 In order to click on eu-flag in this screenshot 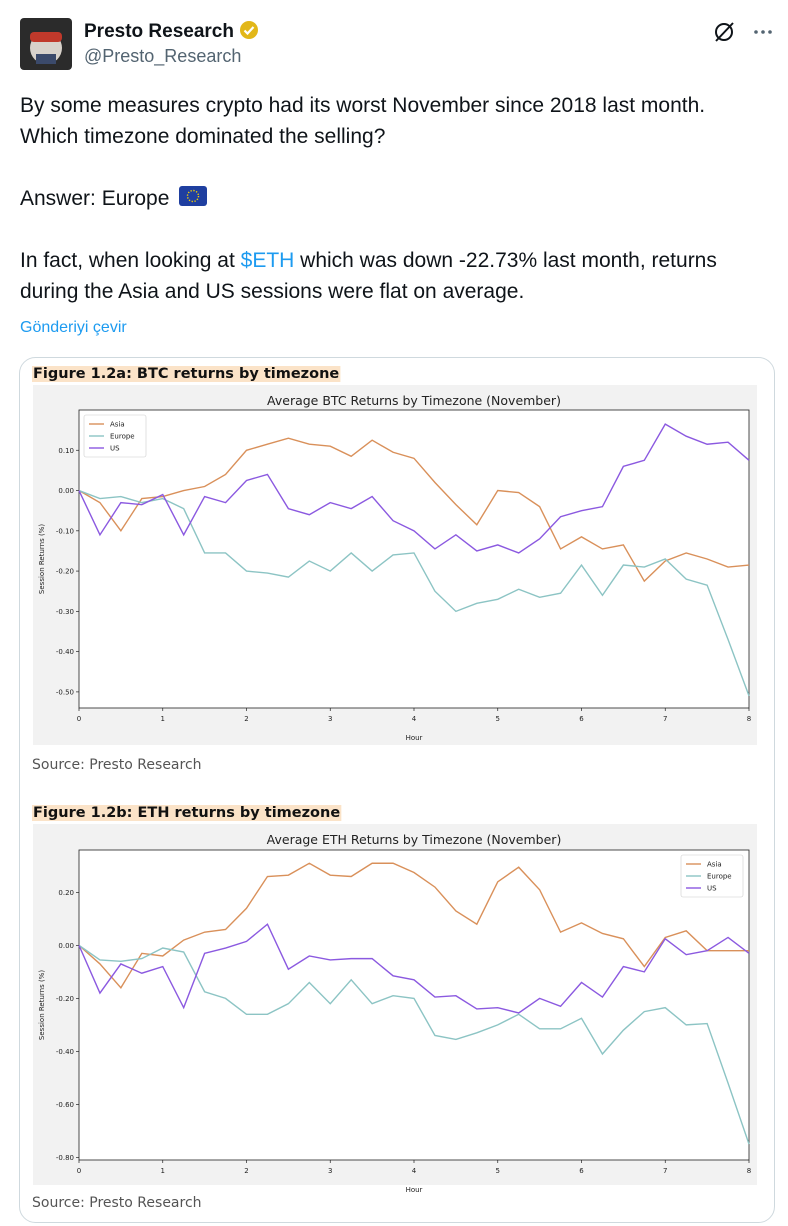, I will do `click(193, 196)`.